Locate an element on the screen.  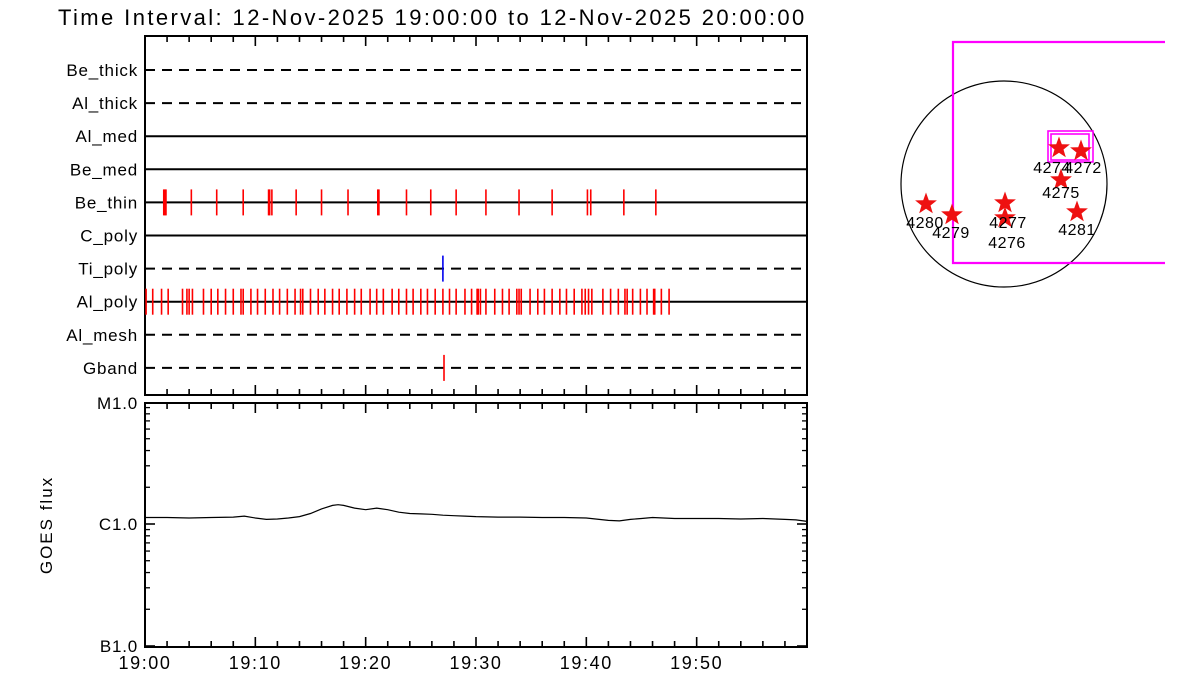
filter-row-label: Al_med is located at coordinates (107, 136).